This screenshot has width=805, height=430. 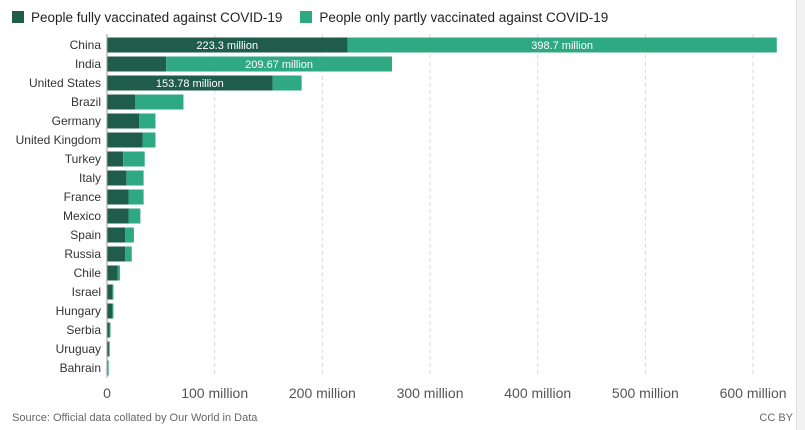 What do you see at coordinates (83, 330) in the screenshot?
I see `category-label: Serbia` at bounding box center [83, 330].